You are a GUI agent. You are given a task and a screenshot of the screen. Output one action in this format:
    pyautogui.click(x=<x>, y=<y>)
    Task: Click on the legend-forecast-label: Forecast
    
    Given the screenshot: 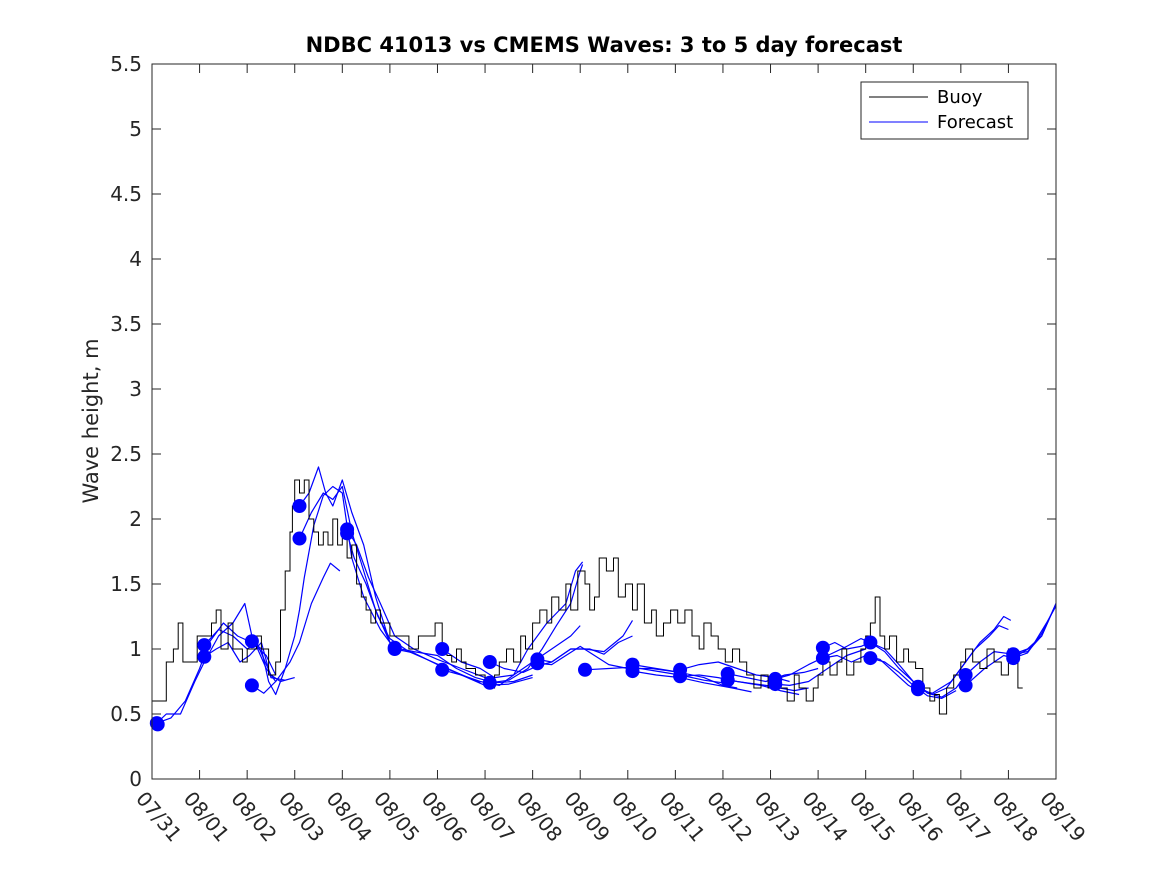 What is the action you would take?
    pyautogui.click(x=975, y=122)
    